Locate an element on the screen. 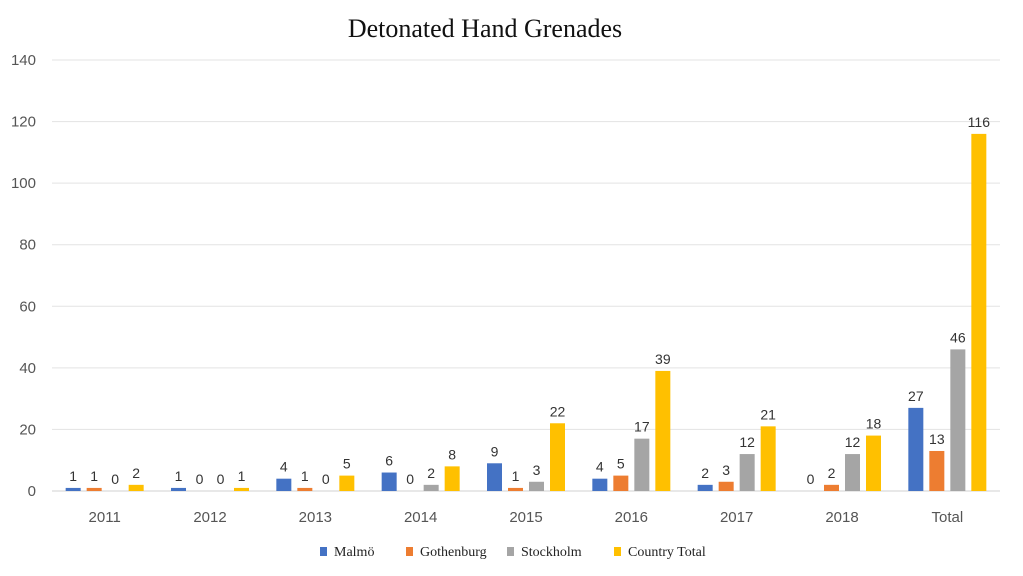  legend-label: Country Total is located at coordinates (667, 552).